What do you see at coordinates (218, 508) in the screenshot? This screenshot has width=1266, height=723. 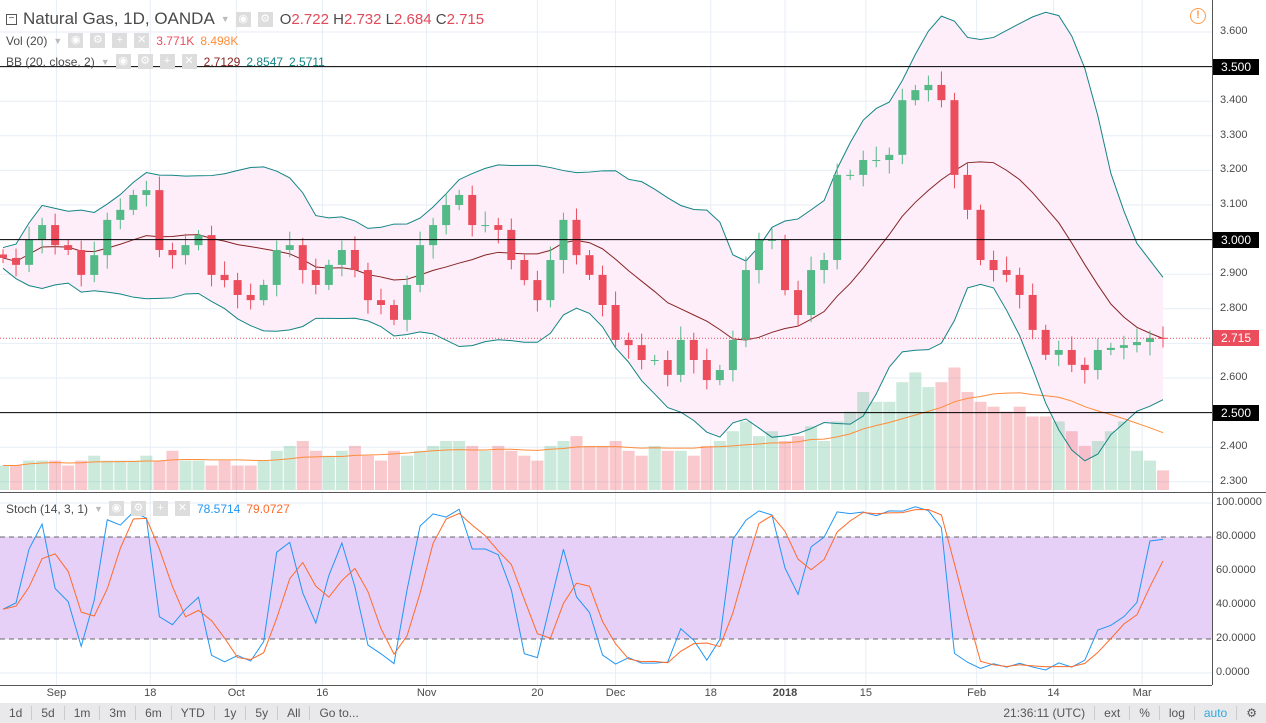 I see `stoch-k-value: 78.5714` at bounding box center [218, 508].